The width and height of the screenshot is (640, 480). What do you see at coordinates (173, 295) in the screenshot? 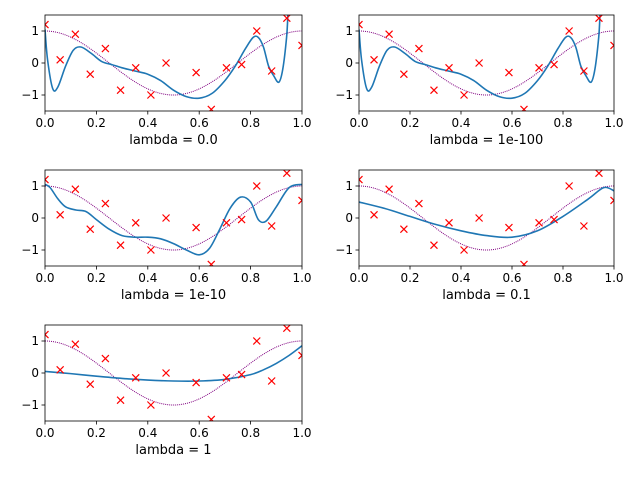
I see `x-axis-label: lambda = 1e-10` at bounding box center [173, 295].